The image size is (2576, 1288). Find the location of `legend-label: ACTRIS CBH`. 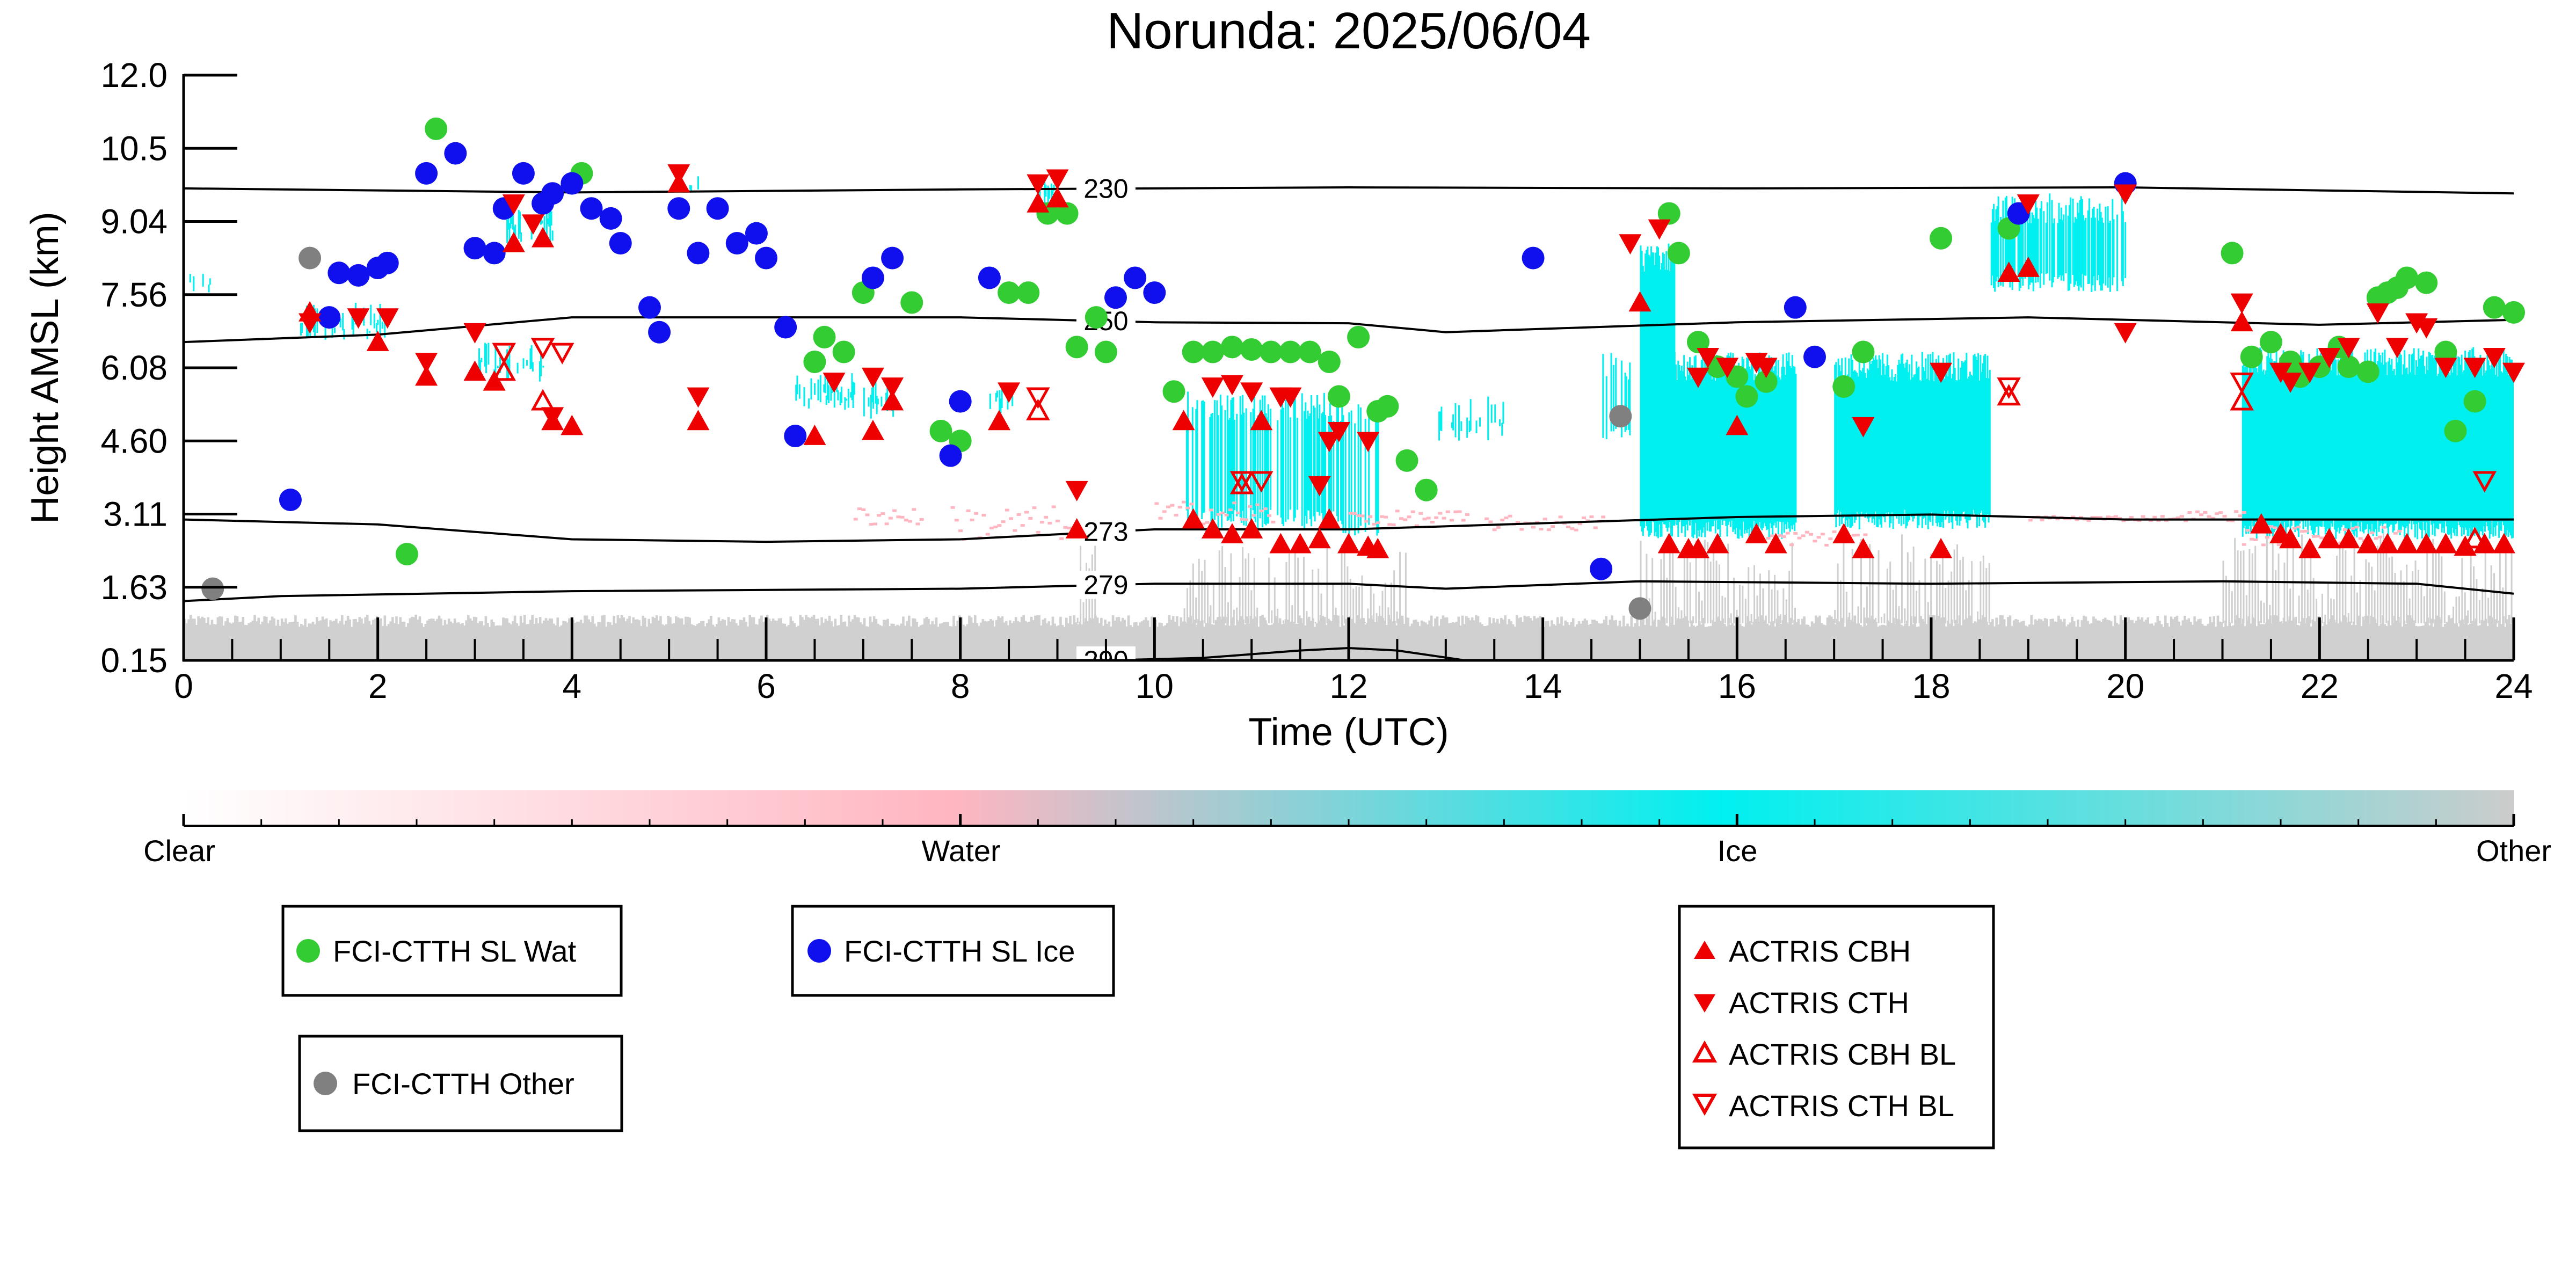

legend-label: ACTRIS CBH is located at coordinates (1820, 951).